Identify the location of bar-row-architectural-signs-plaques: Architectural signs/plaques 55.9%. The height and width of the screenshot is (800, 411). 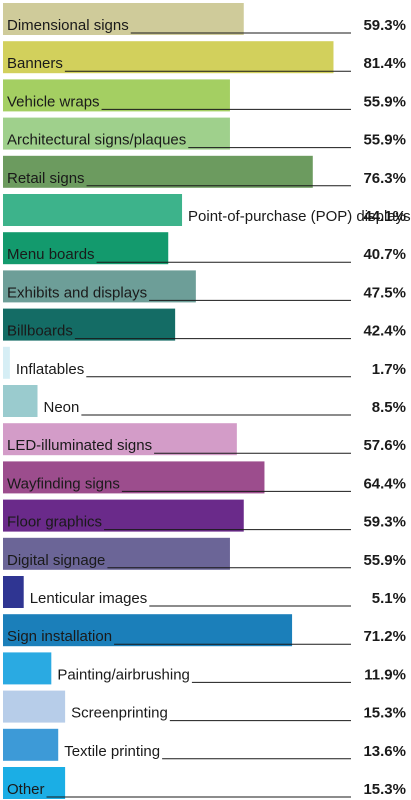
(204, 133).